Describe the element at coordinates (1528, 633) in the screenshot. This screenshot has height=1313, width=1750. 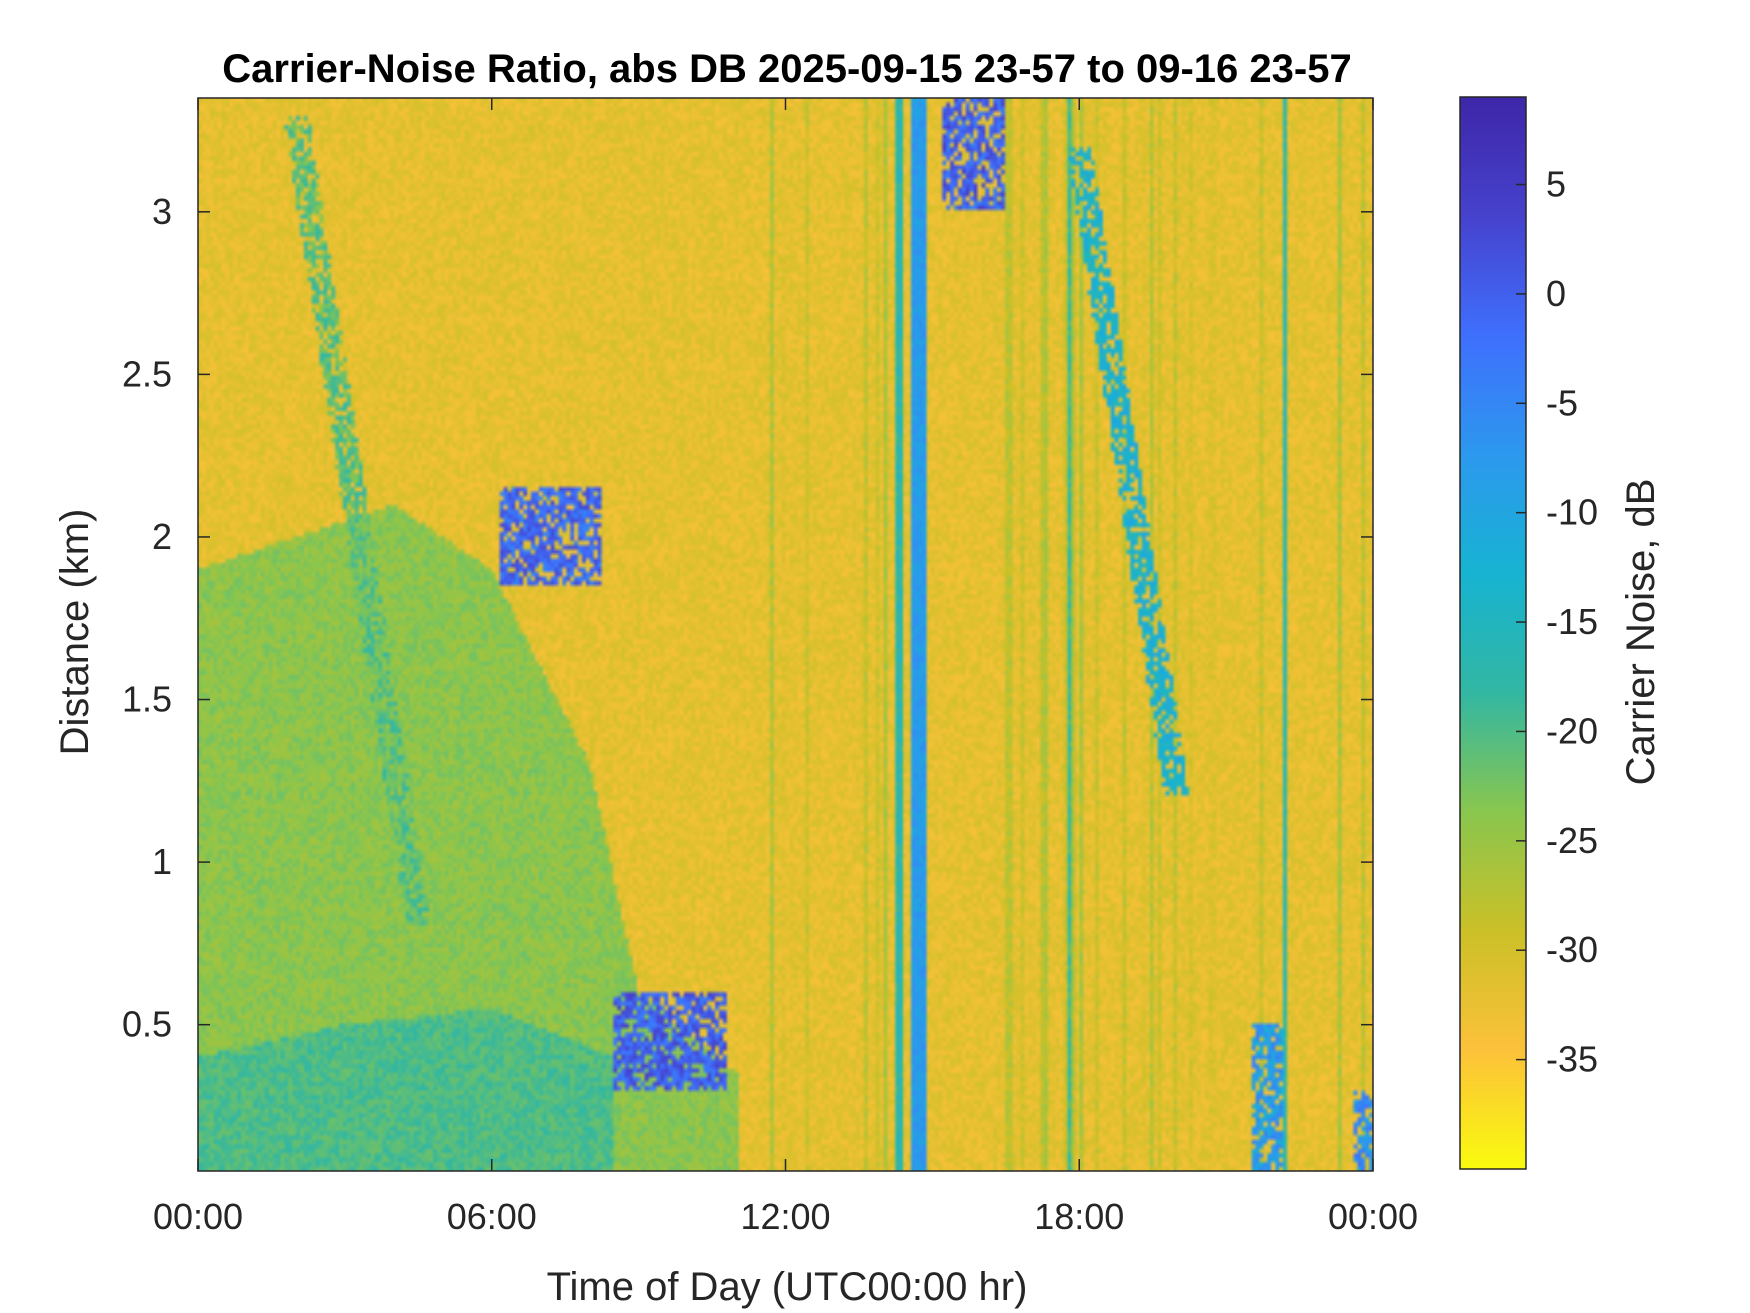
I see `colorbar: 5 0 -5 -10 -15 -20 -25 -30 -35` at that location.